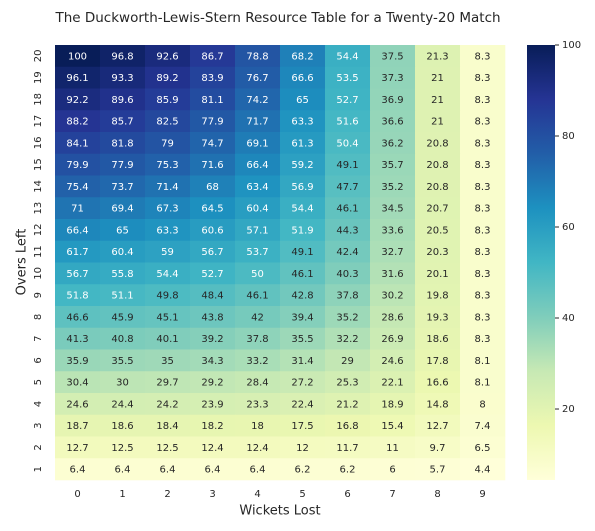 Image resolution: width=595 pixels, height=531 pixels. I want to click on cell-label: 75.4, so click(77, 187).